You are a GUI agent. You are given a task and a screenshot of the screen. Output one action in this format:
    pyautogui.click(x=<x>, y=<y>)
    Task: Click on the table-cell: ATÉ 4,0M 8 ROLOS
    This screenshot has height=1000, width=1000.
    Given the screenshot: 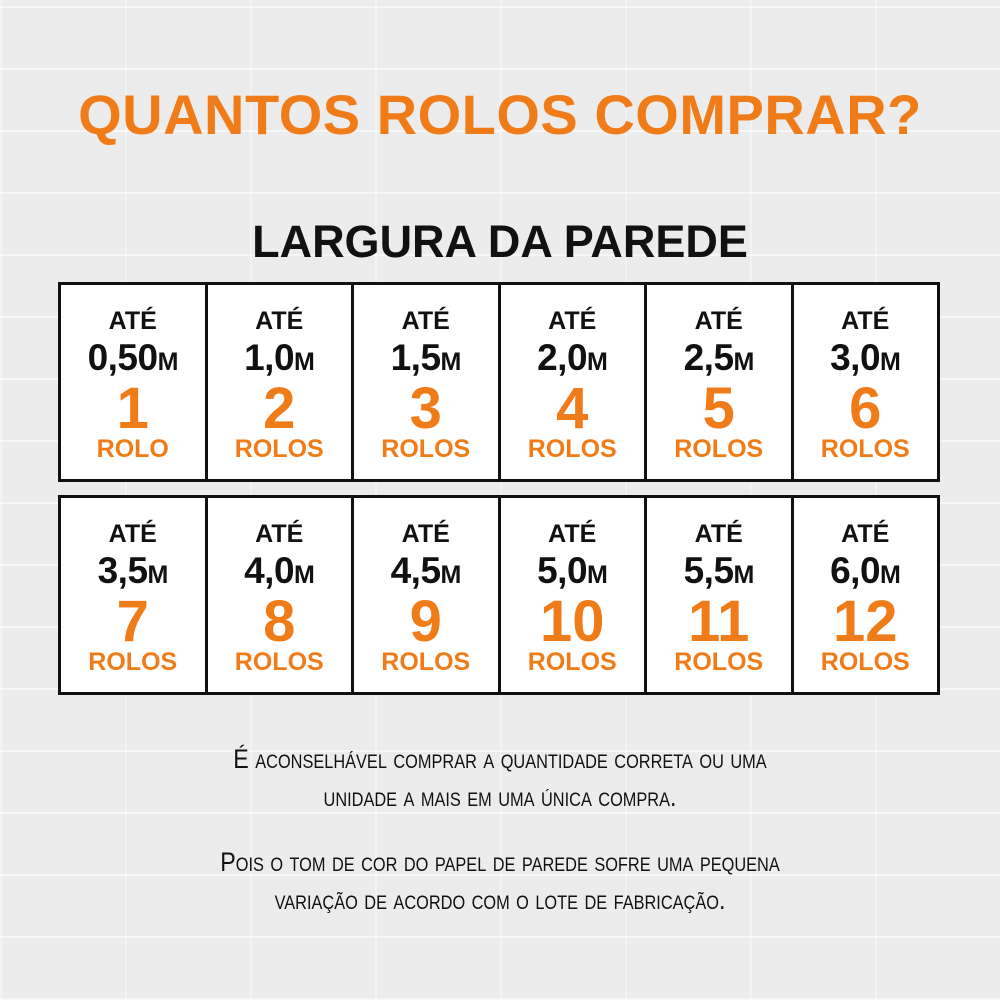 What is the action you would take?
    pyautogui.click(x=281, y=595)
    